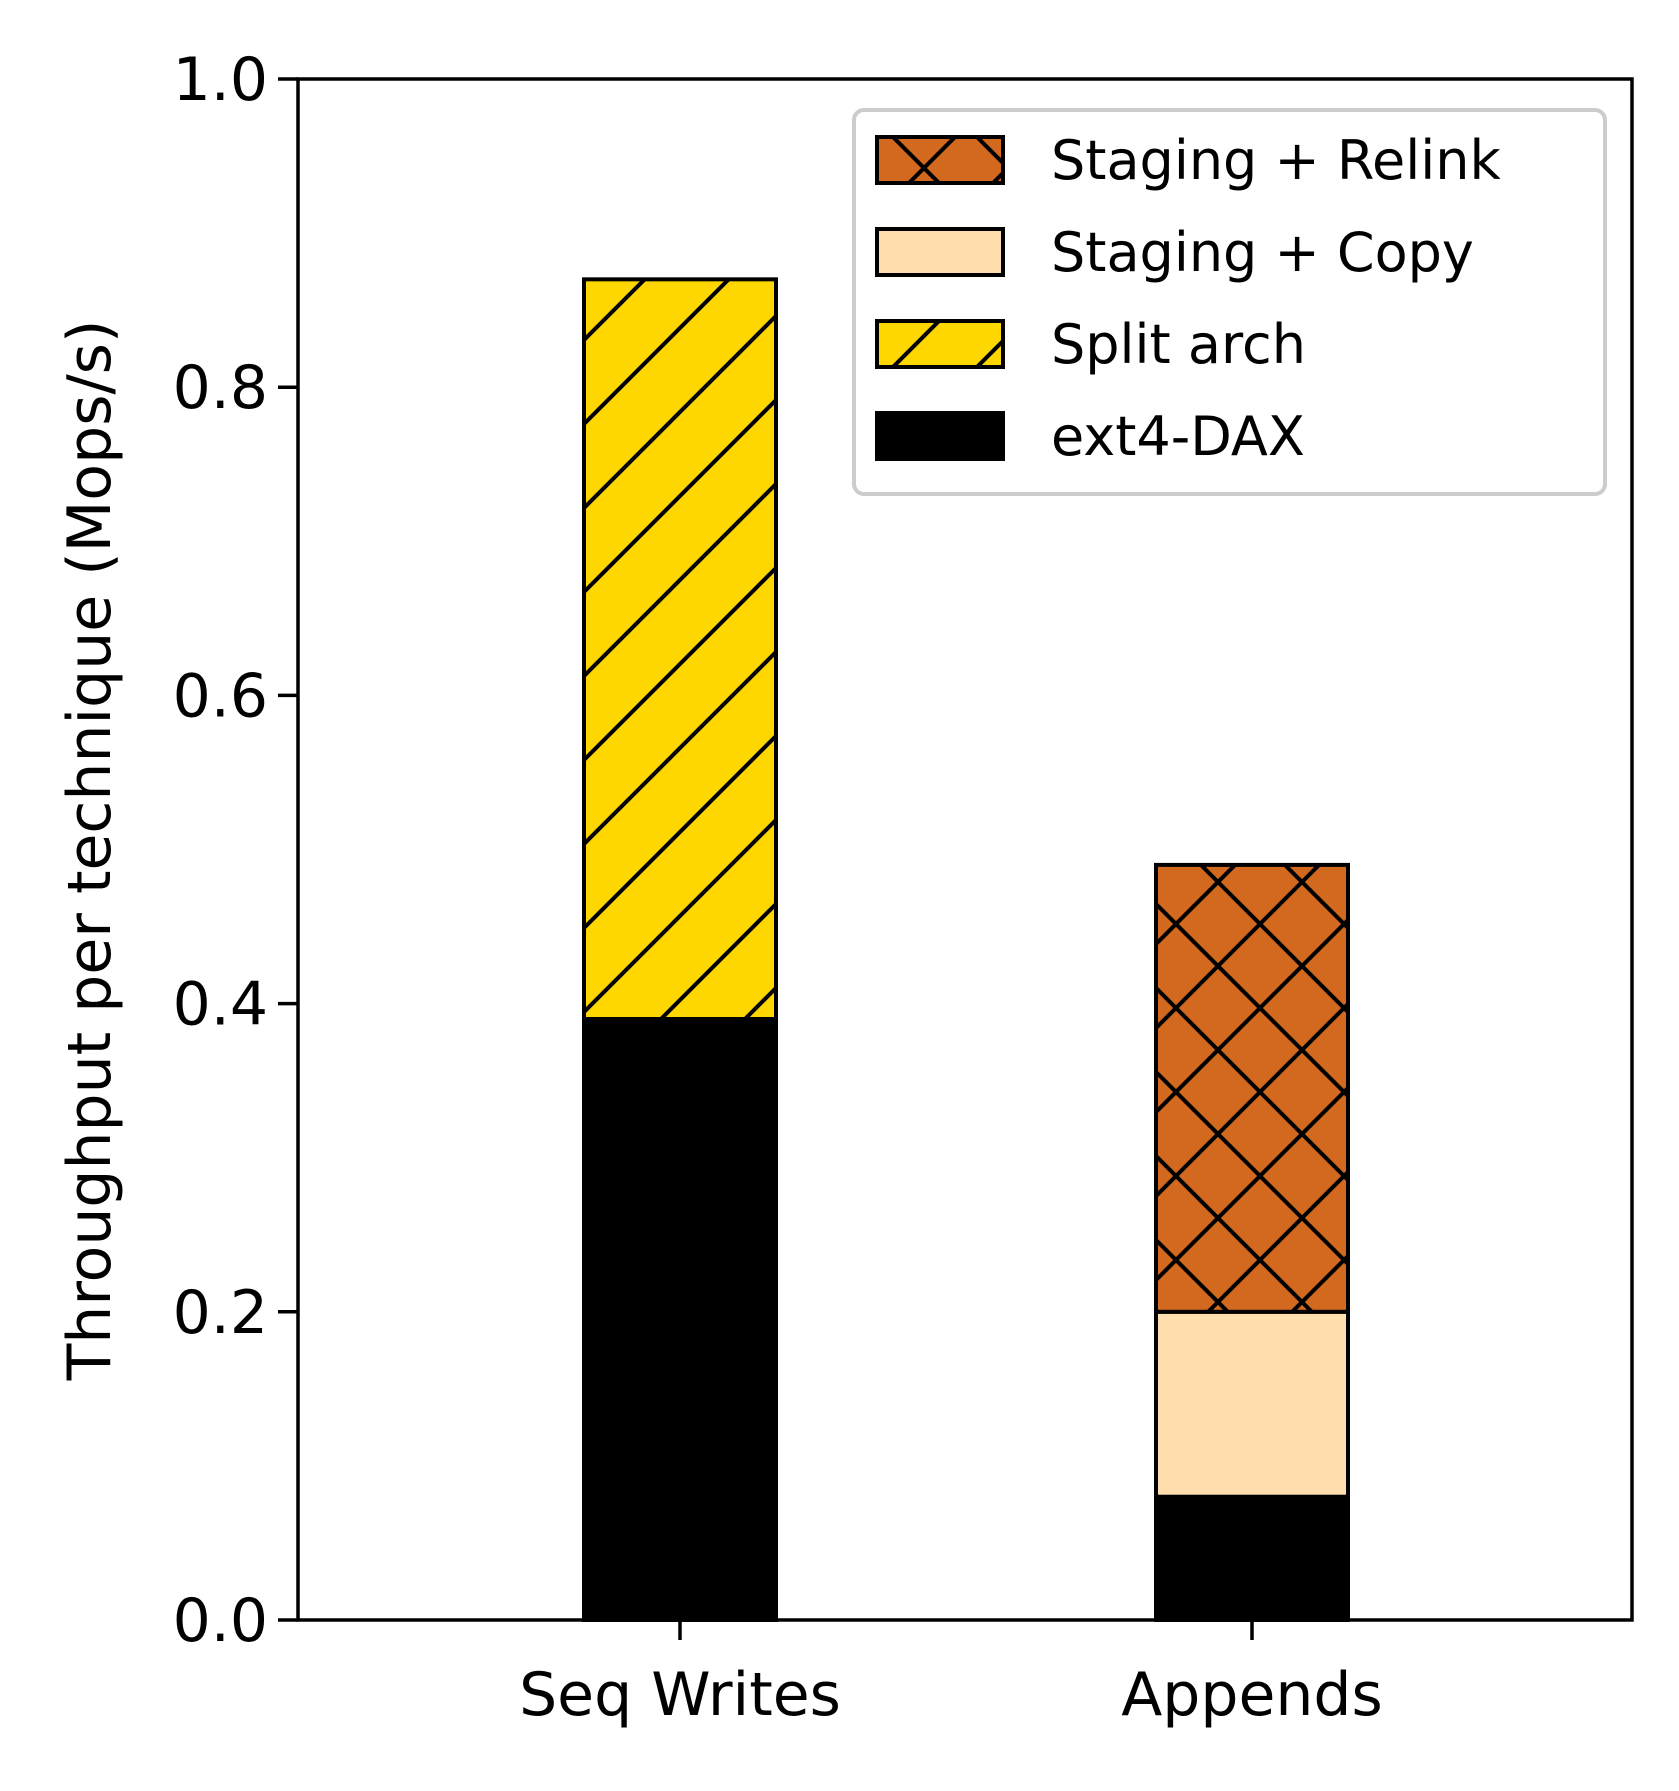 The width and height of the screenshot is (1679, 1791). What do you see at coordinates (680, 1695) in the screenshot?
I see `x-tick-label: Seq Writes` at bounding box center [680, 1695].